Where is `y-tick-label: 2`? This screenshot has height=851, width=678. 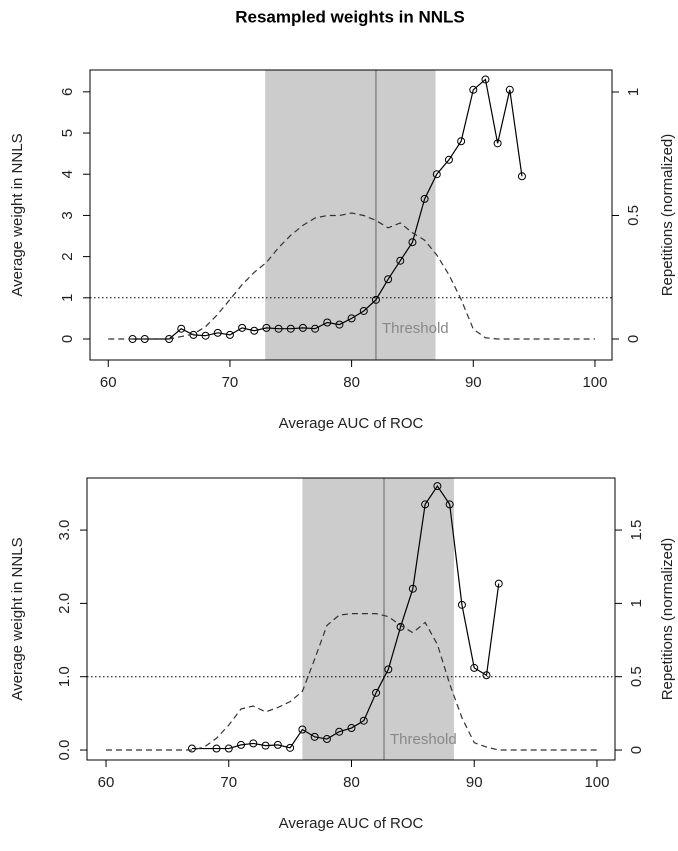 y-tick-label: 2 is located at coordinates (67, 256).